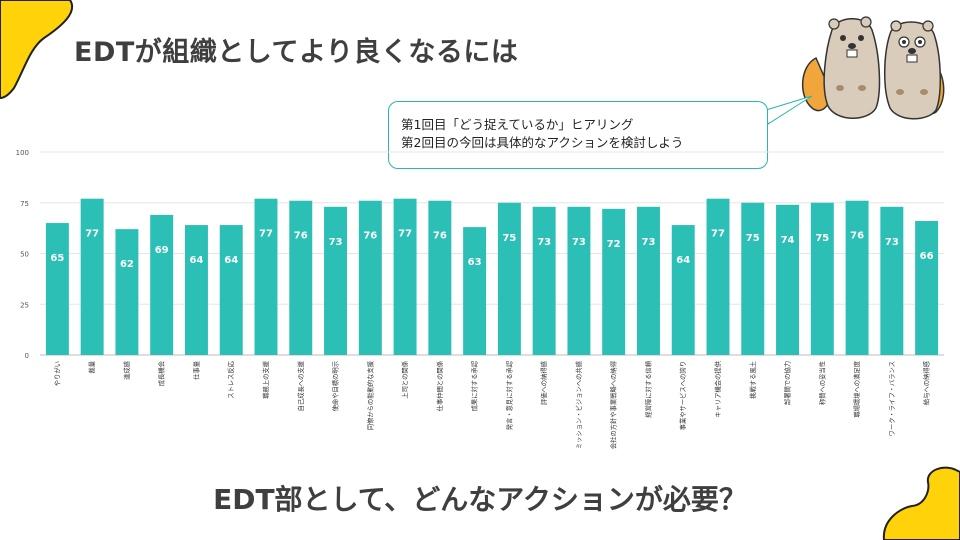 Image resolution: width=960 pixels, height=540 pixels. Describe the element at coordinates (856, 388) in the screenshot. I see `x-tick-label: 職場環境への満足度` at that location.